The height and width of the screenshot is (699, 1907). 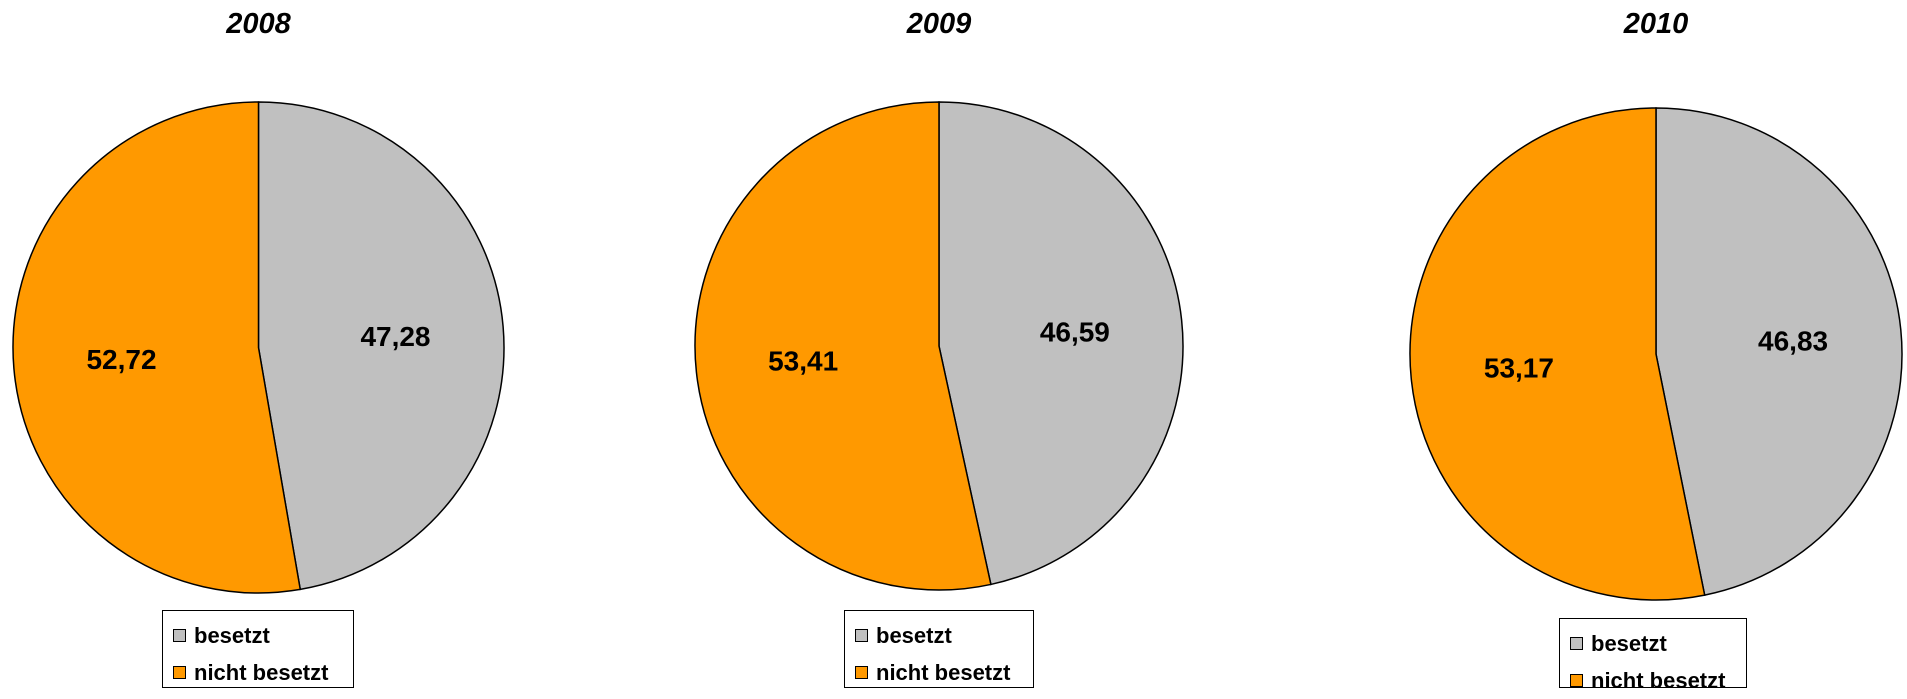 I want to click on data-label-nicht-besetzt: 52,72, so click(x=121, y=359).